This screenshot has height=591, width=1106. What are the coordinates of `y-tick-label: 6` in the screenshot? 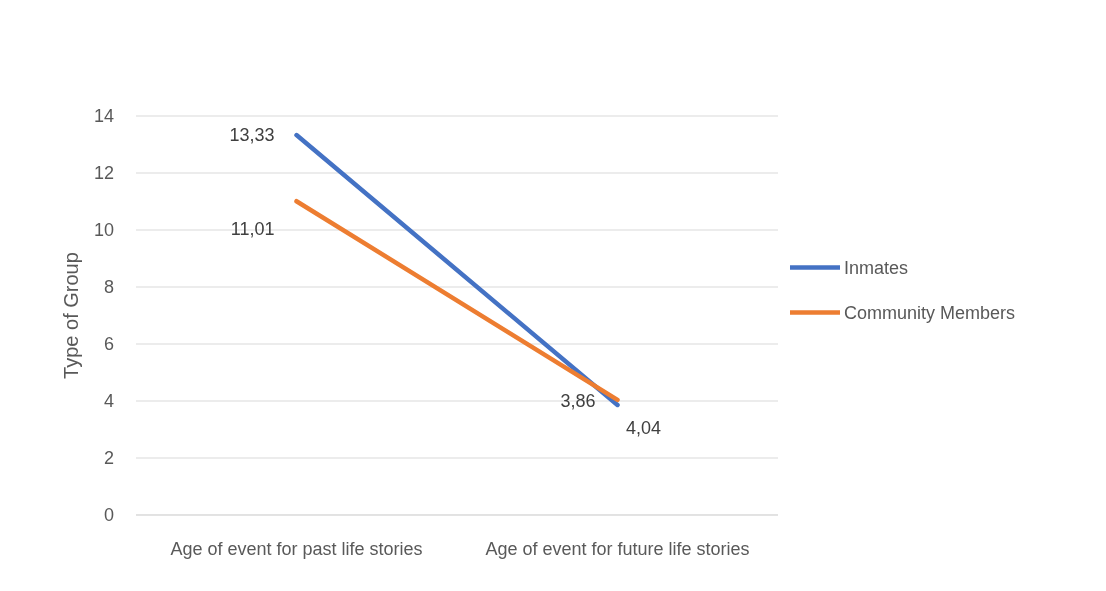 It's located at (108, 344).